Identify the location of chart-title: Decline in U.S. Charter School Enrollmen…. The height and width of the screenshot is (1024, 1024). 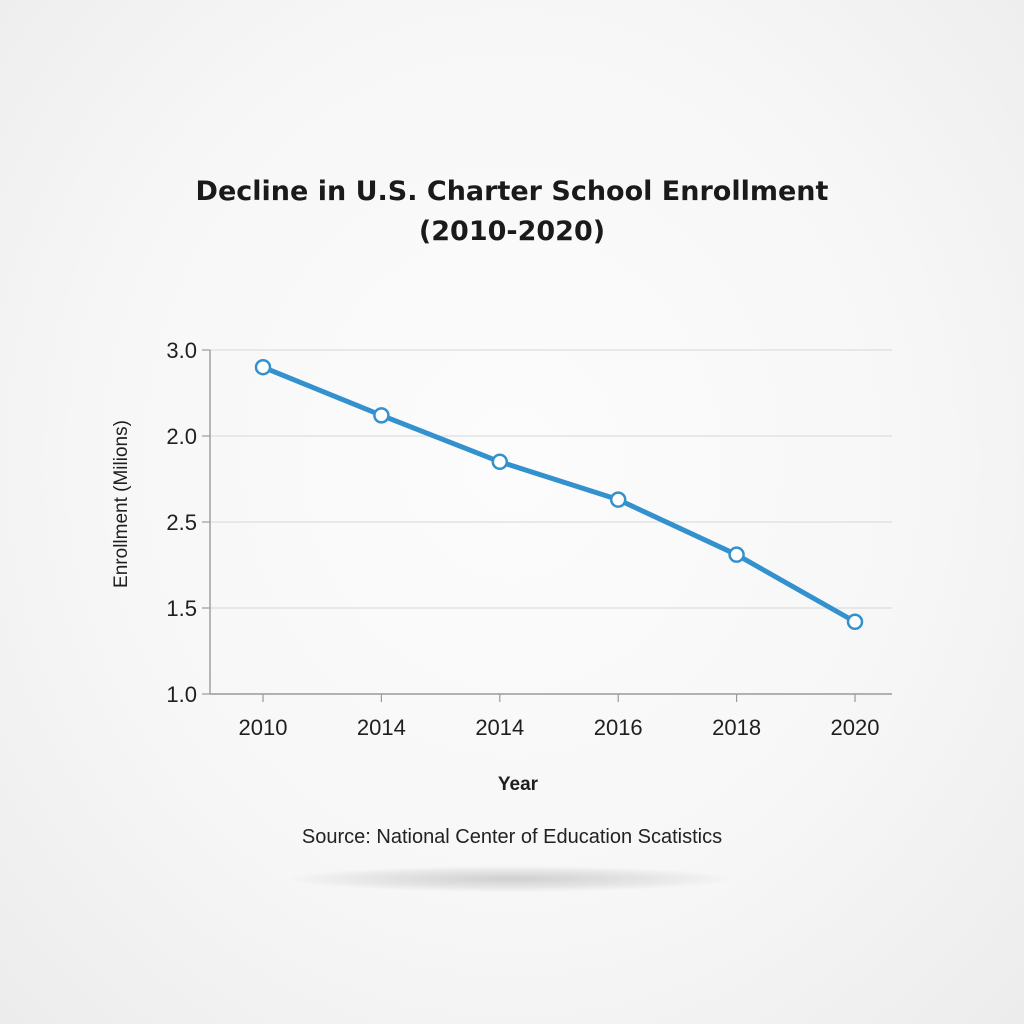
(512, 212).